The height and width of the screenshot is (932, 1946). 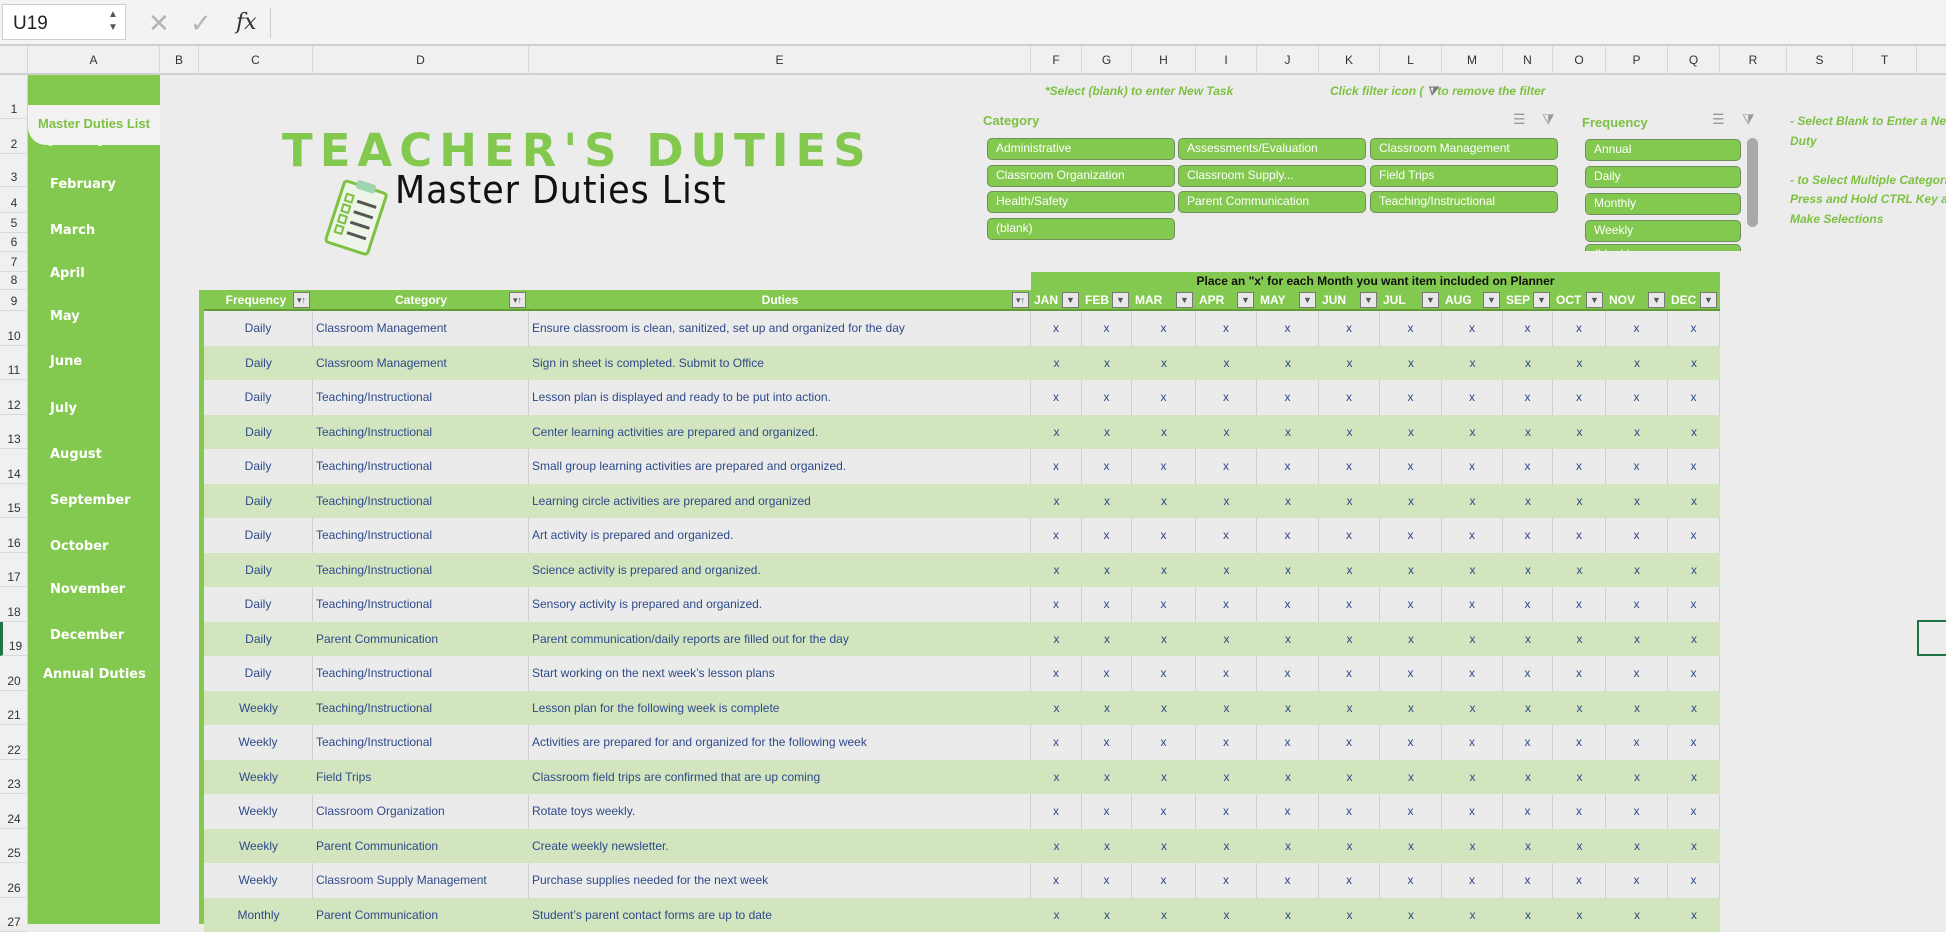 I want to click on slicer-scrollbar, so click(x=1752, y=182).